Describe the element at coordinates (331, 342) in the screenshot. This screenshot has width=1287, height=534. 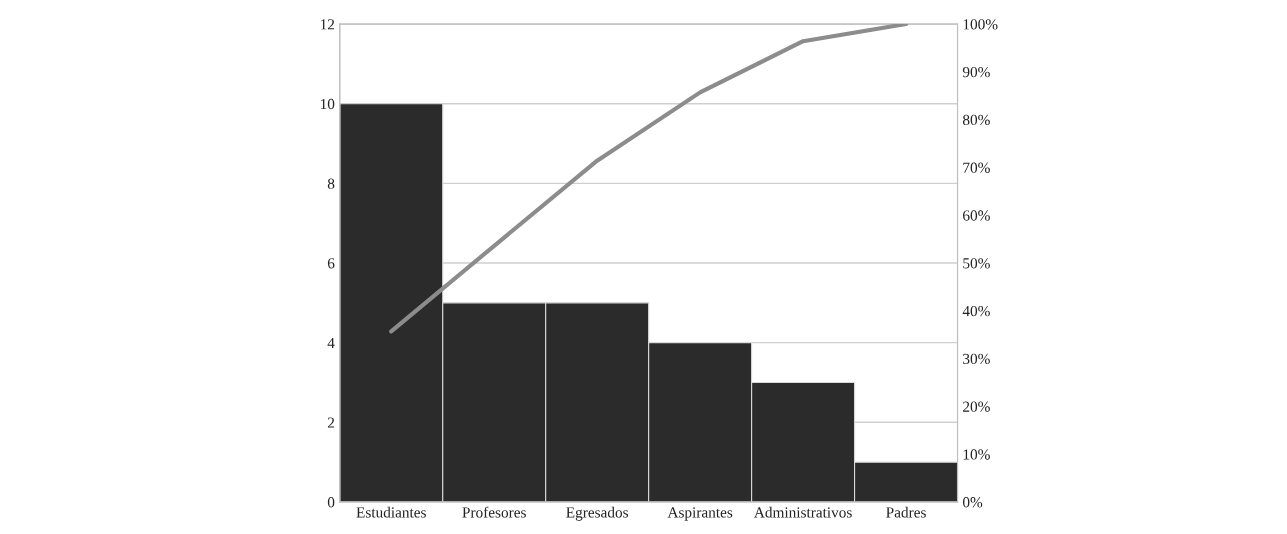
I see `y-tick-label: 4` at that location.